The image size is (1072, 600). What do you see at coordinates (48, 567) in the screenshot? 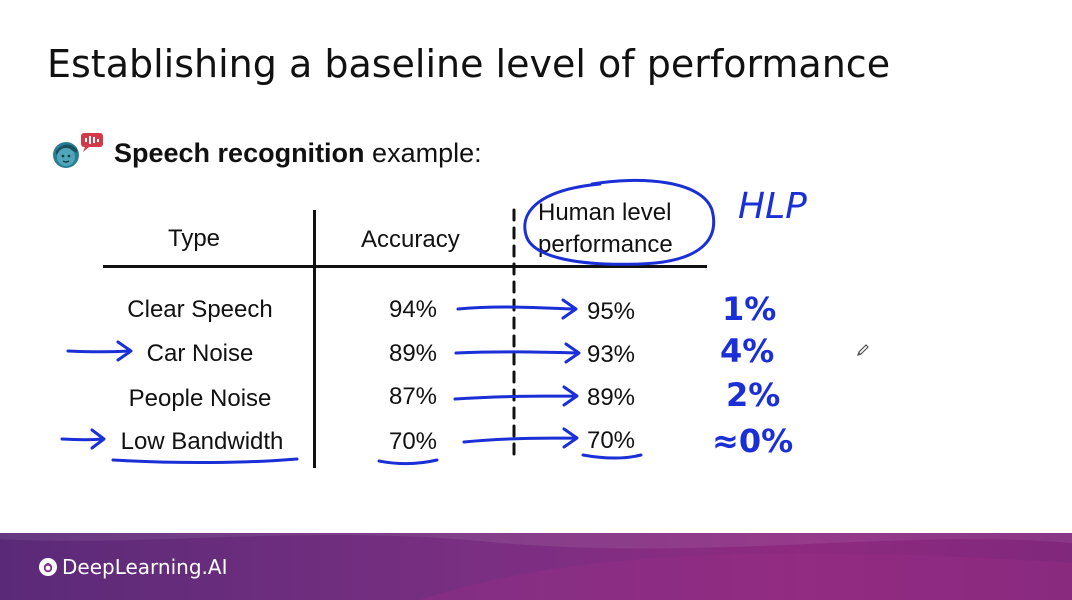
I see `deeplearning-logo-icon` at bounding box center [48, 567].